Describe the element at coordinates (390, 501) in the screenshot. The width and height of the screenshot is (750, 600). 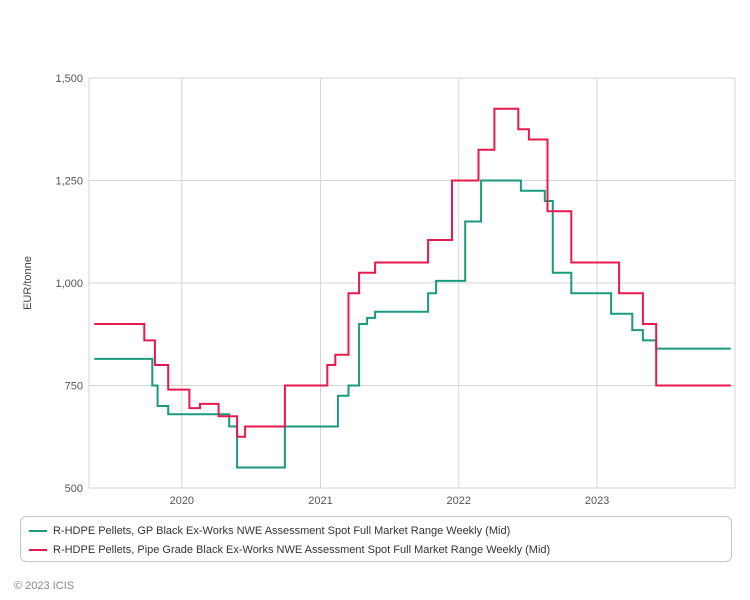
I see `x-axis-ticks: 2020 2021 2022 2023` at that location.